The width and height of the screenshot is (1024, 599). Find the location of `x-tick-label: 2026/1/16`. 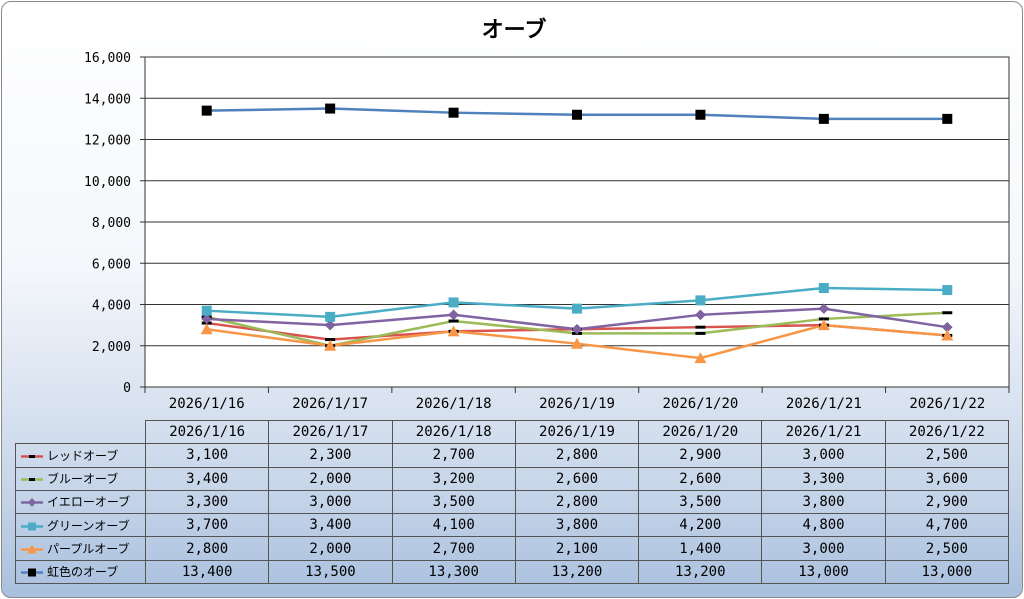

x-tick-label: 2026/1/16 is located at coordinates (207, 404).